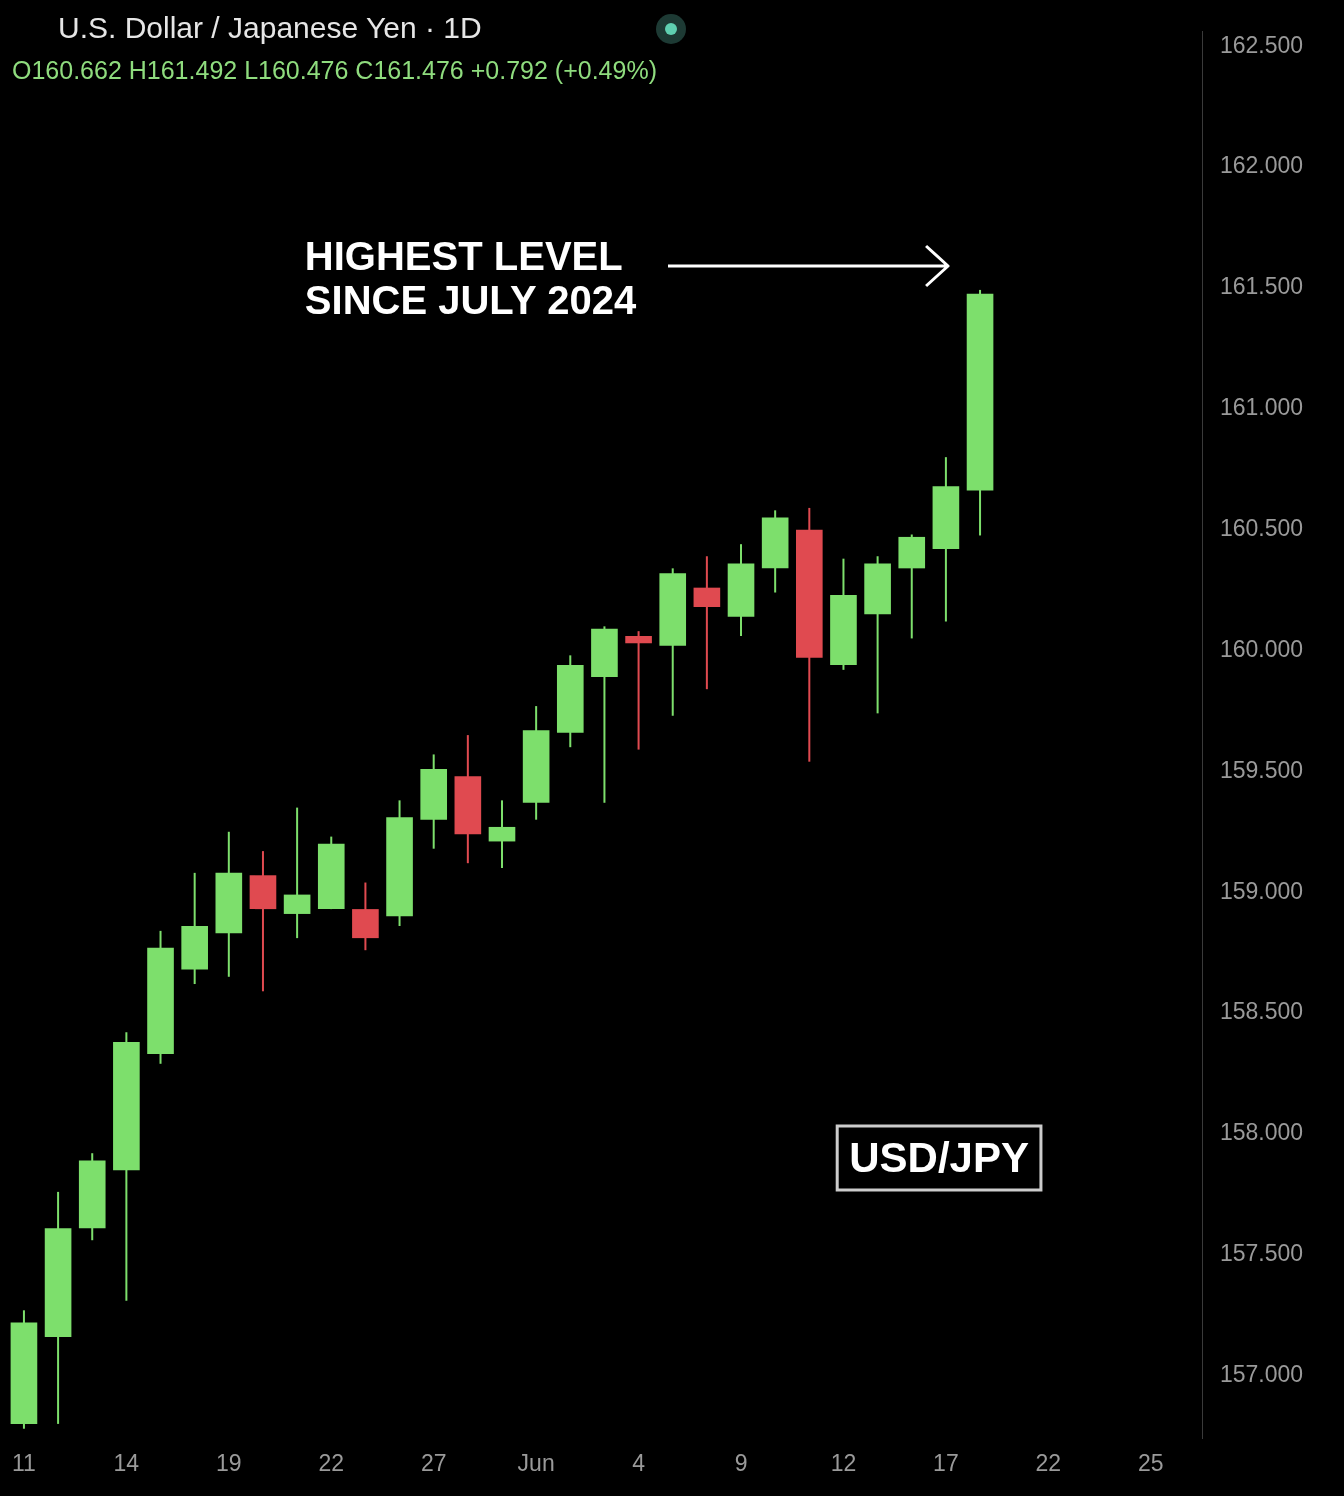 The width and height of the screenshot is (1344, 1496). Describe the element at coordinates (1262, 648) in the screenshot. I see `y-tick-label: 160.000` at that location.